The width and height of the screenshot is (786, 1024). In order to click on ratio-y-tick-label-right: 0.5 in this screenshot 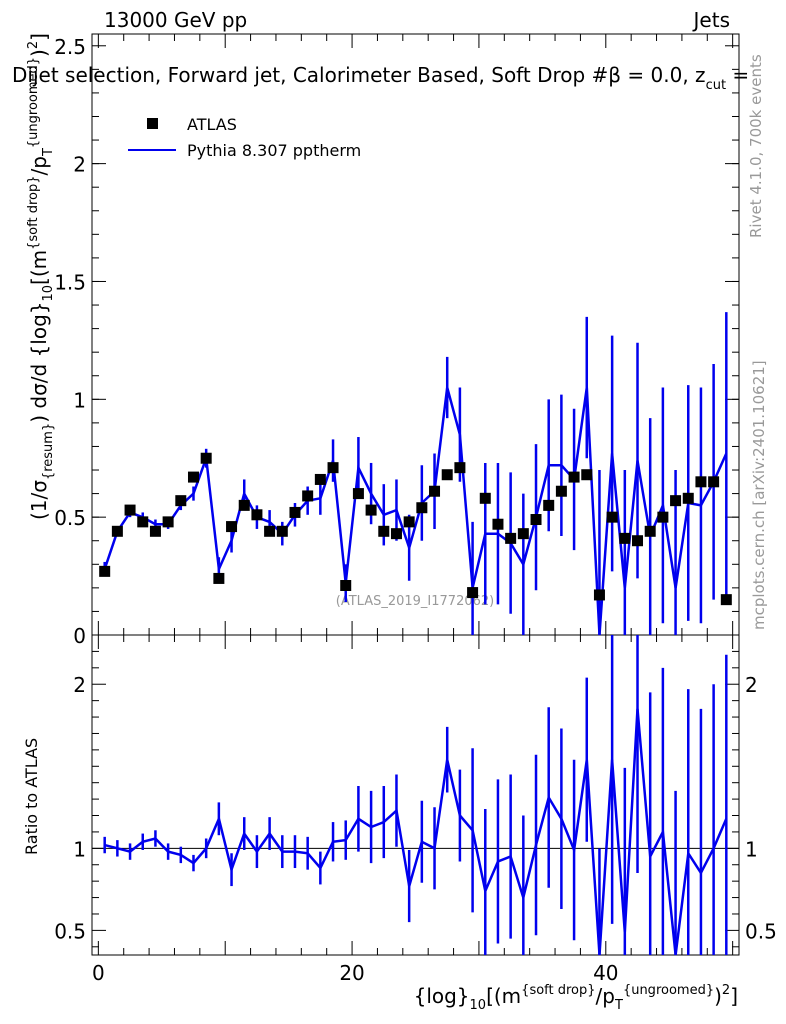, I will do `click(761, 931)`.